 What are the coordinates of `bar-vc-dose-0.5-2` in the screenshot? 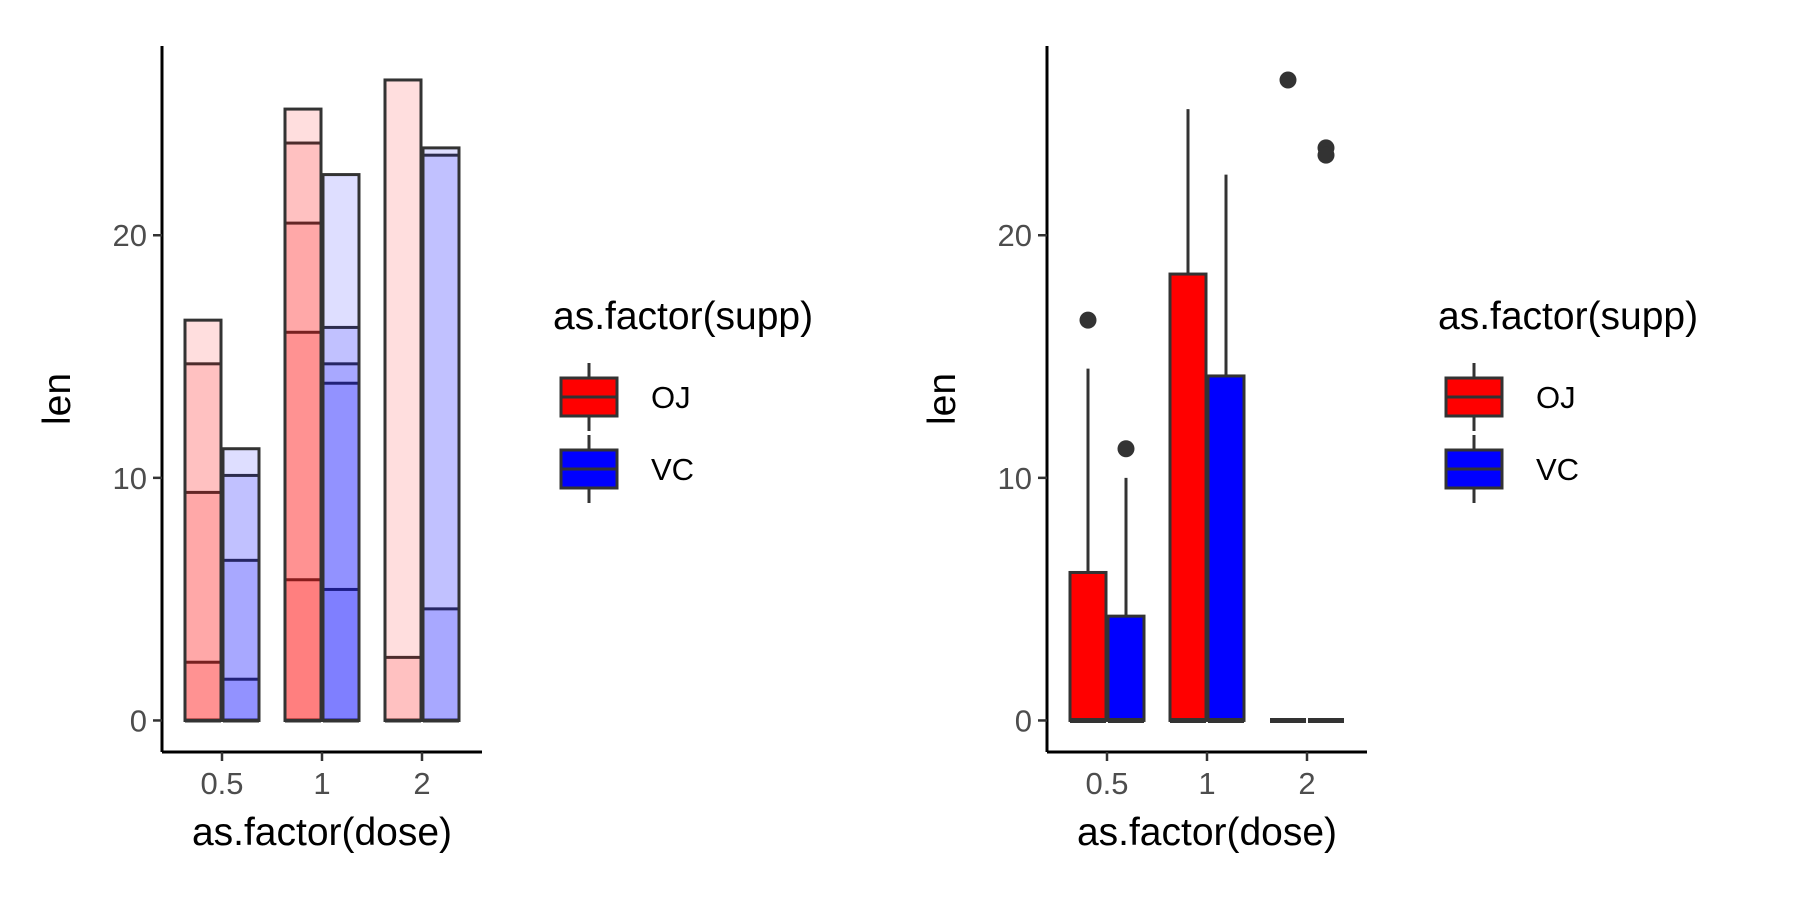 It's located at (241, 640).